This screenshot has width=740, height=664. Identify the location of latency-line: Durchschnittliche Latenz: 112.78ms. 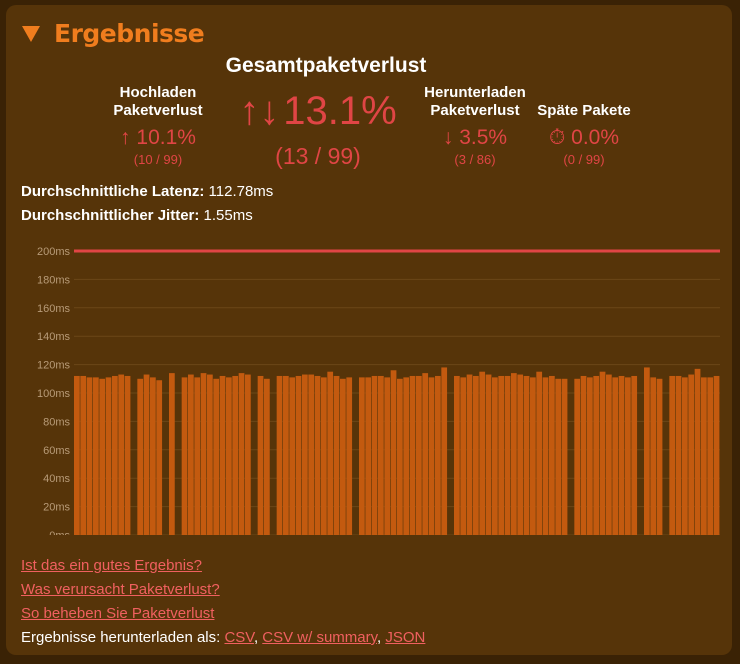
(147, 191).